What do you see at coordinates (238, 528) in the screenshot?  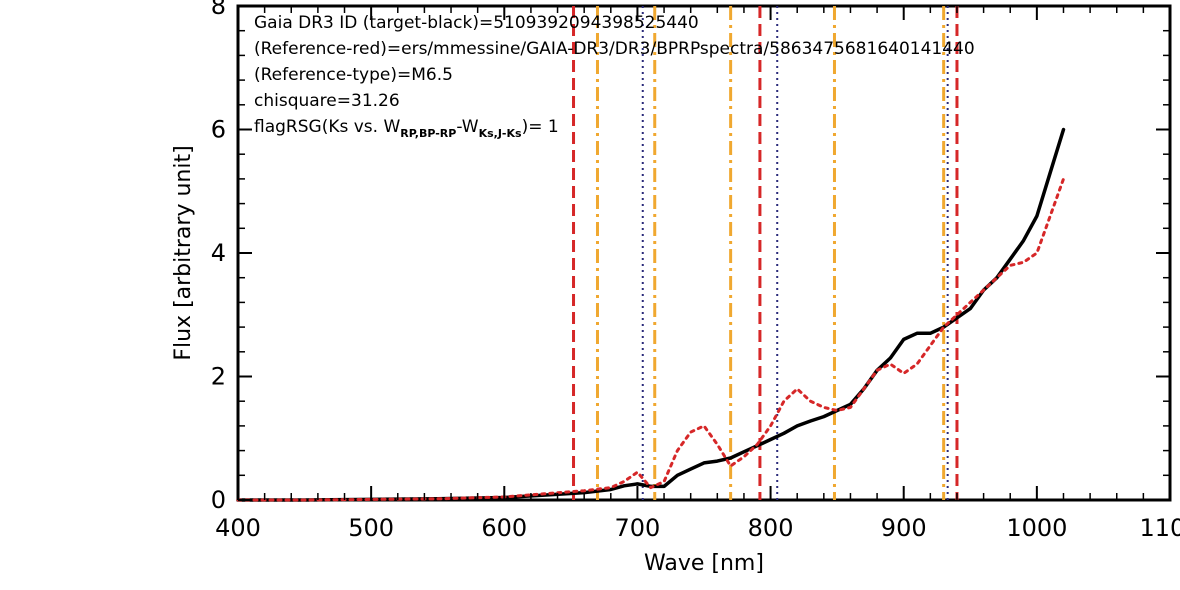 I see `x-tick-label: 400` at bounding box center [238, 528].